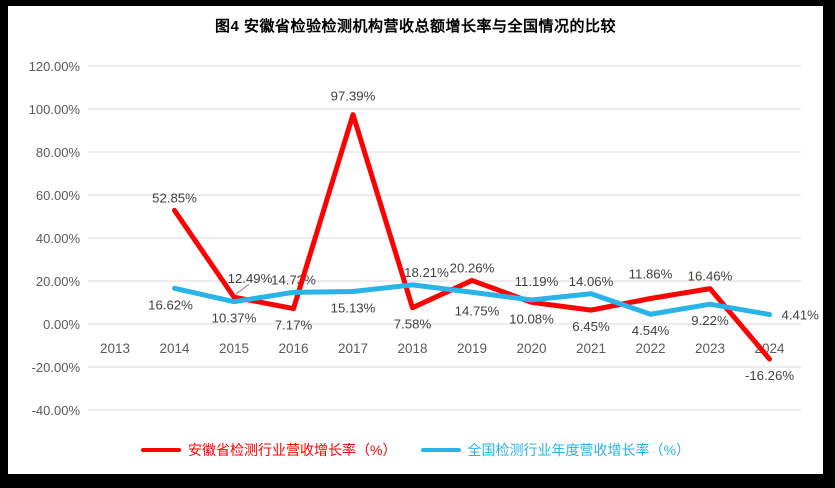 The image size is (835, 488). What do you see at coordinates (591, 348) in the screenshot?
I see `x-axis-tick-label: 2021` at bounding box center [591, 348].